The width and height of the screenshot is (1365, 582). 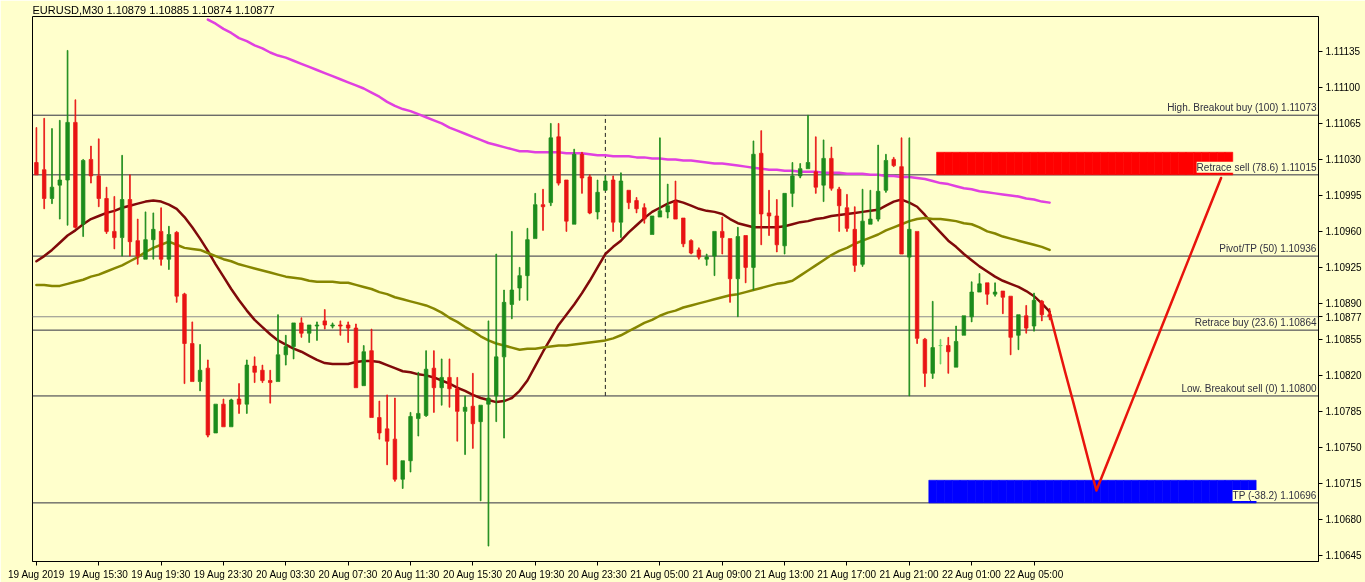 I want to click on x-tick-label: 20 Aug 23:30, so click(x=597, y=574).